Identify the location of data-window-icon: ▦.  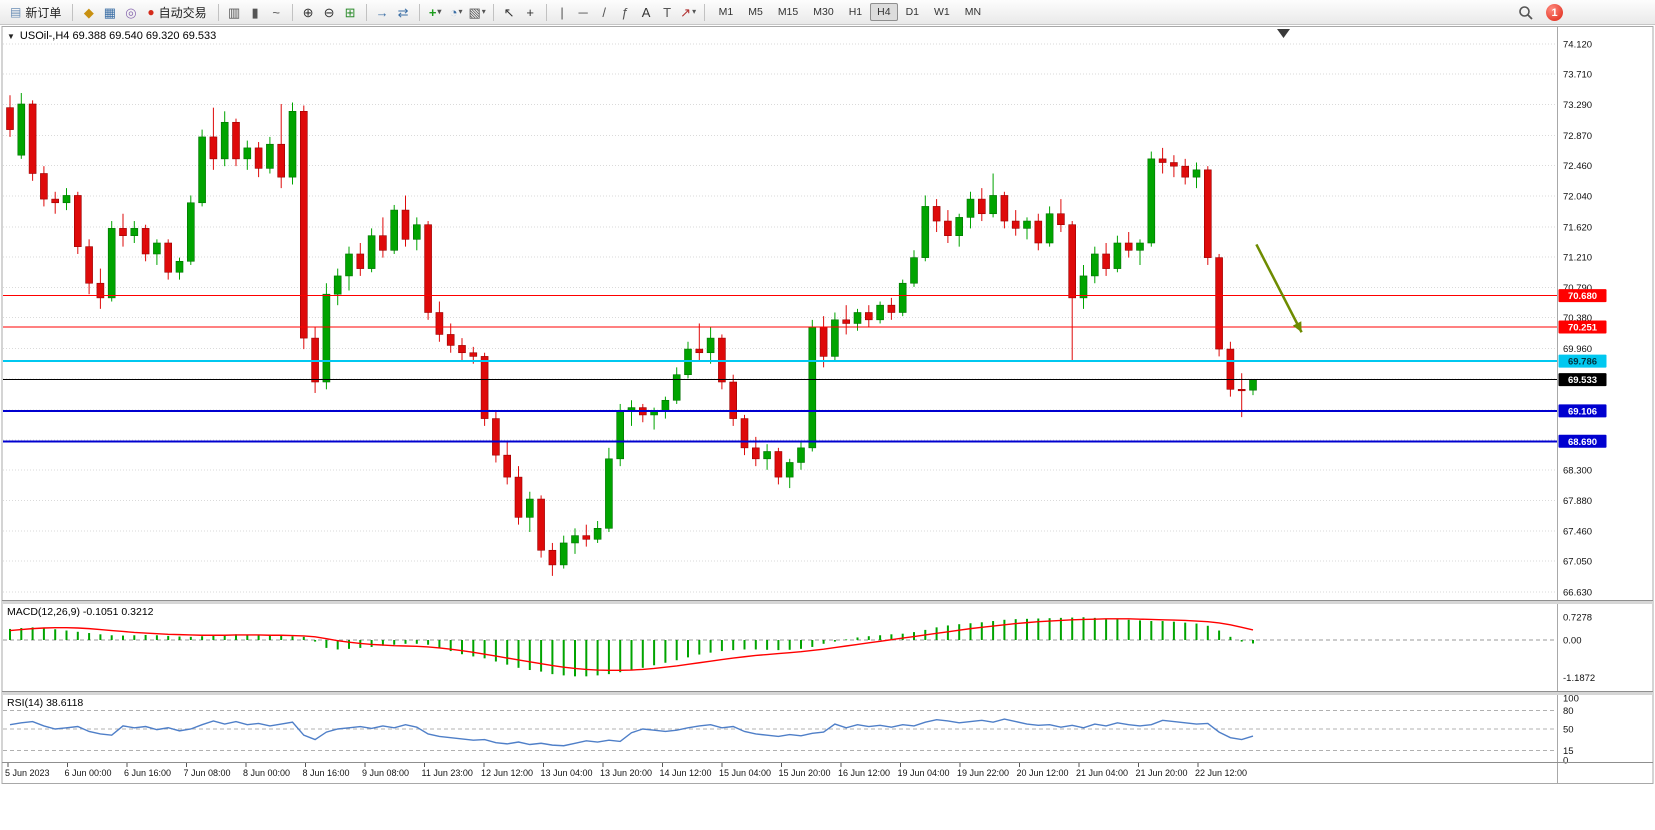
(109, 12).